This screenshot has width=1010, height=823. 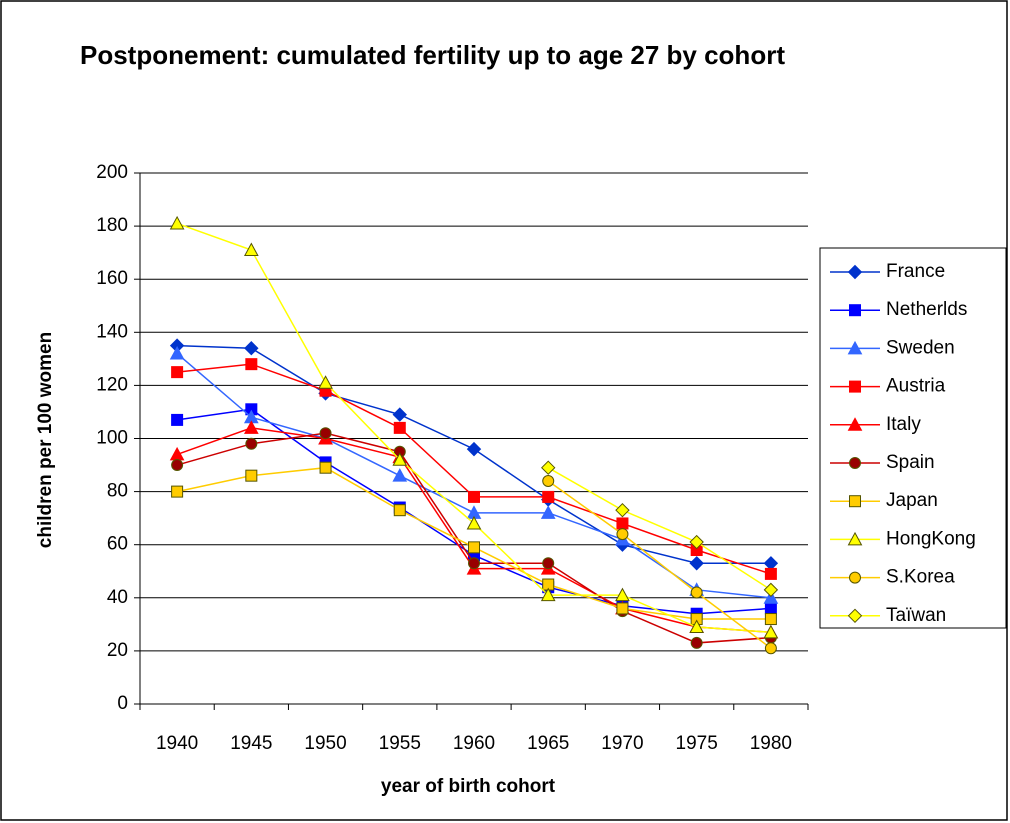 What do you see at coordinates (122, 703) in the screenshot?
I see `y-tick-label: 0` at bounding box center [122, 703].